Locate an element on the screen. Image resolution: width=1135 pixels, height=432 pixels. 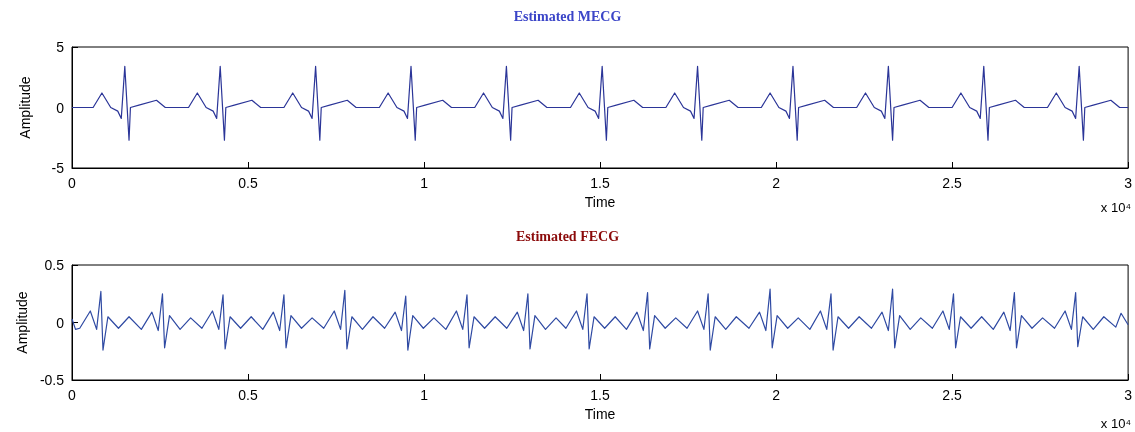
y-tick-label: 0.5 is located at coordinates (54, 265).